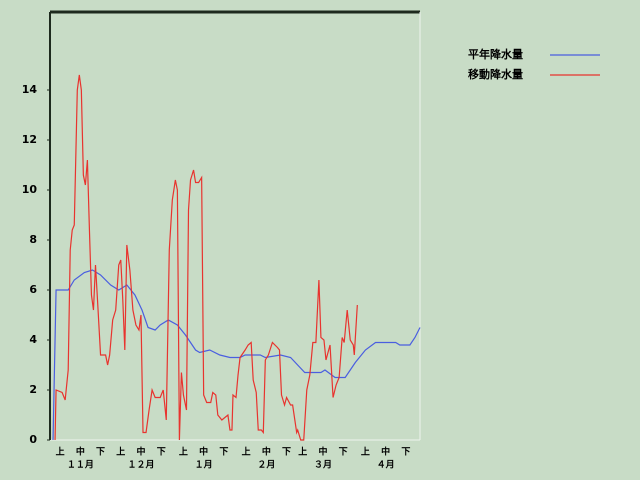 The width and height of the screenshot is (640, 480). What do you see at coordinates (323, 465) in the screenshot?
I see `x-group-label: ３月` at bounding box center [323, 465].